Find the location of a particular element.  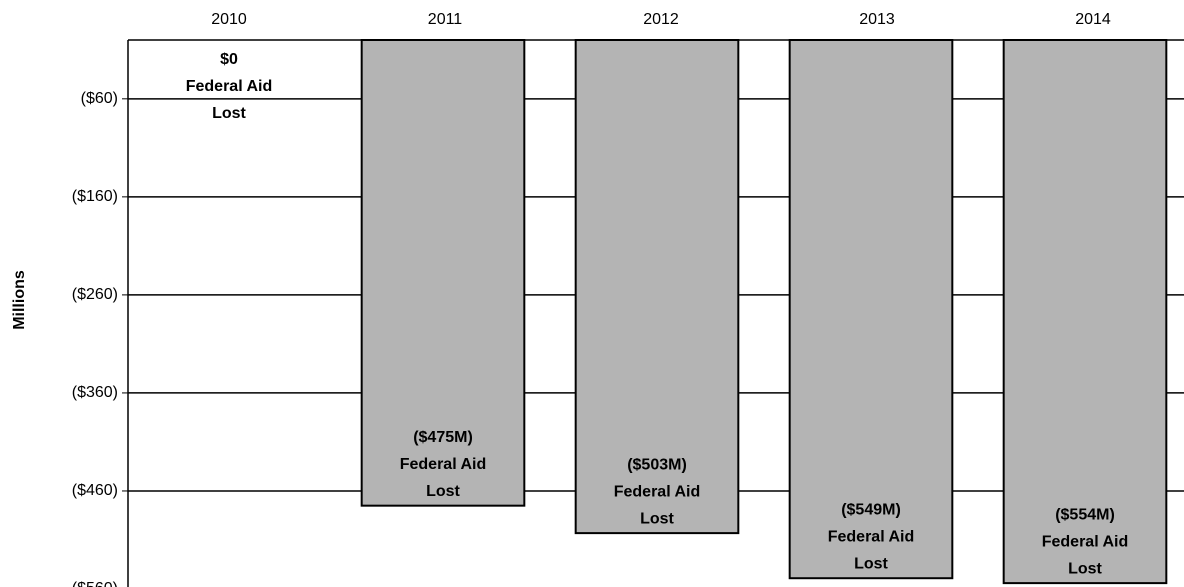

x-tick-label: 2011 is located at coordinates (445, 19).